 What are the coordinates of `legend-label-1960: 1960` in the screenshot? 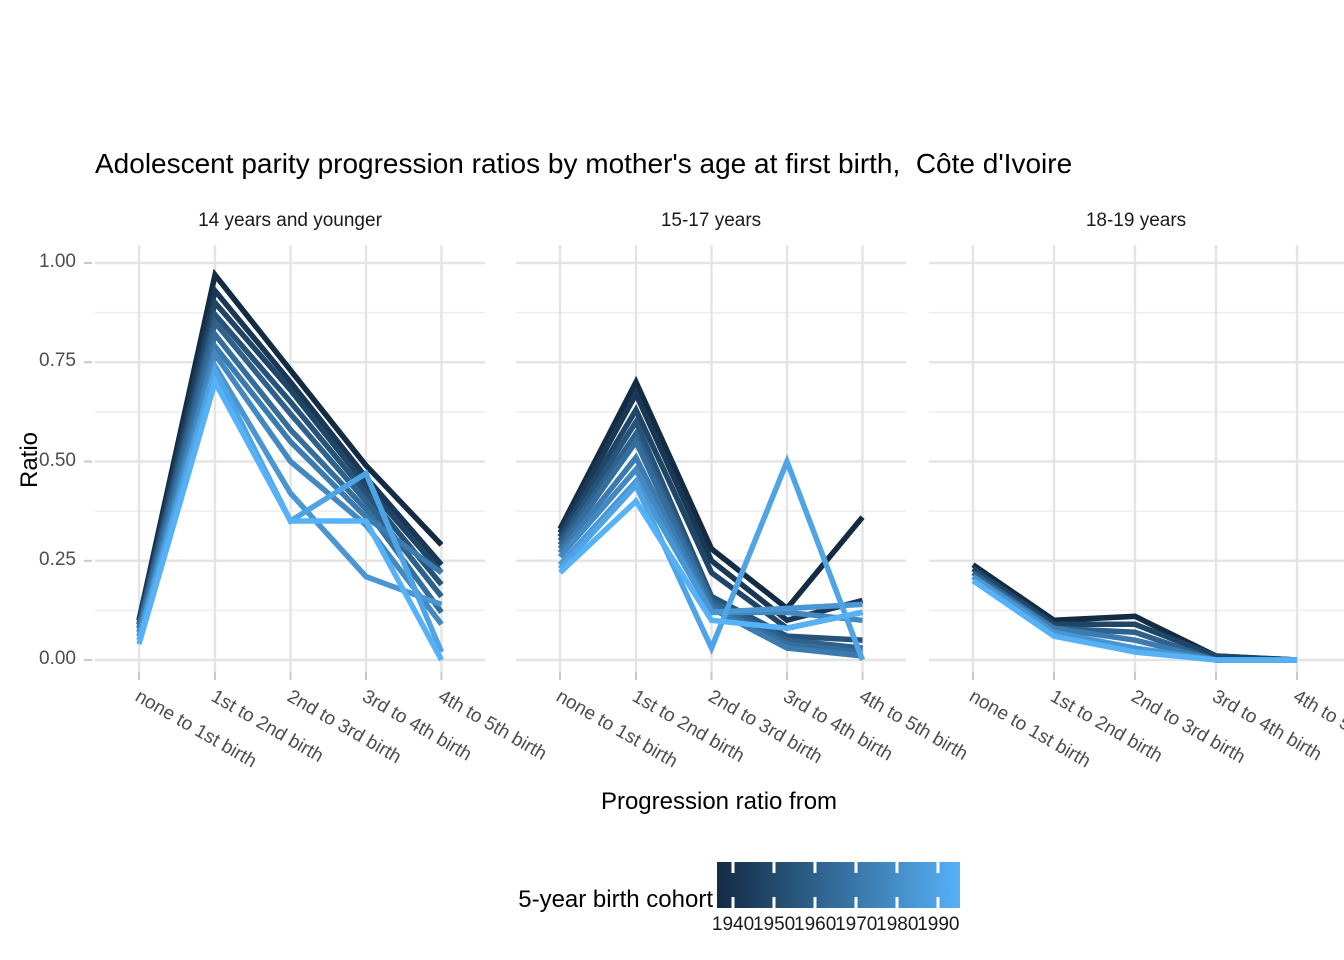 It's located at (815, 924).